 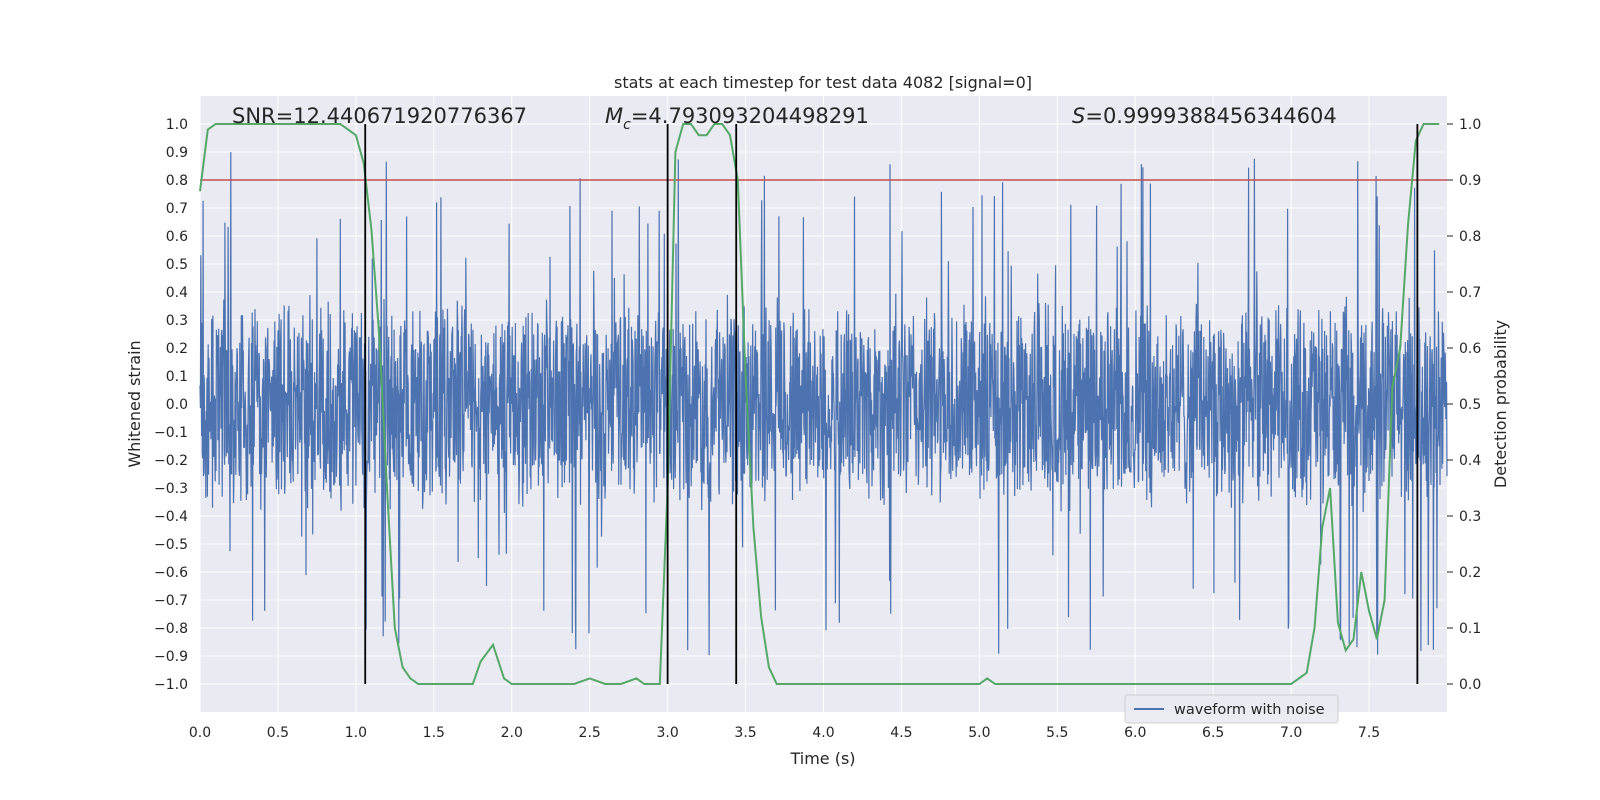 I want to click on x-tick-label: 2.5, so click(x=590, y=733).